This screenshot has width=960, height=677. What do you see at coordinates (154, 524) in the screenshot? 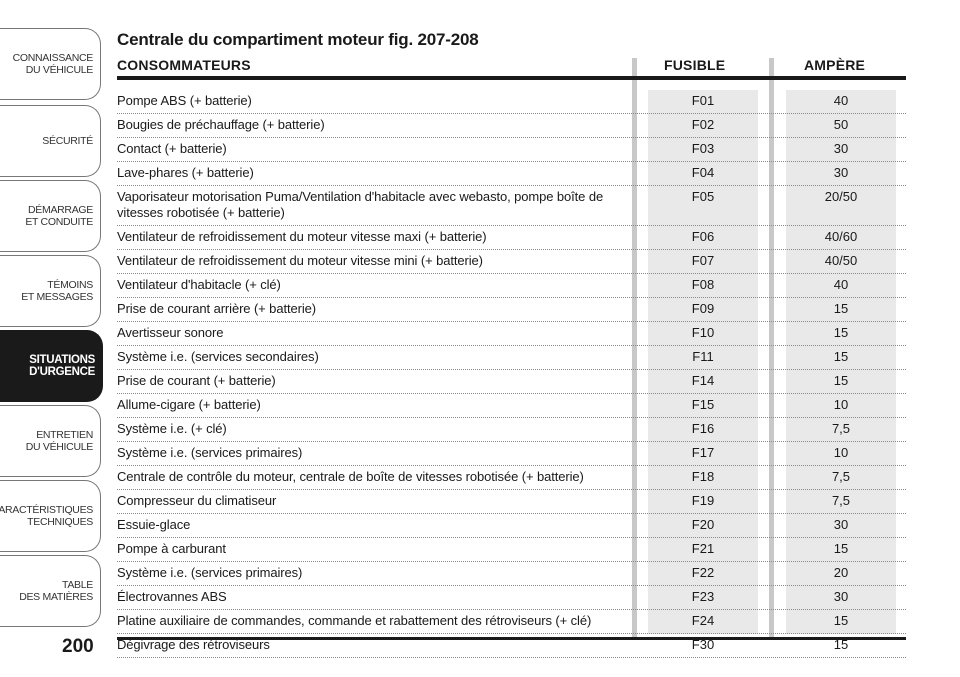
I see `consumer-description: Essuie-glace` at bounding box center [154, 524].